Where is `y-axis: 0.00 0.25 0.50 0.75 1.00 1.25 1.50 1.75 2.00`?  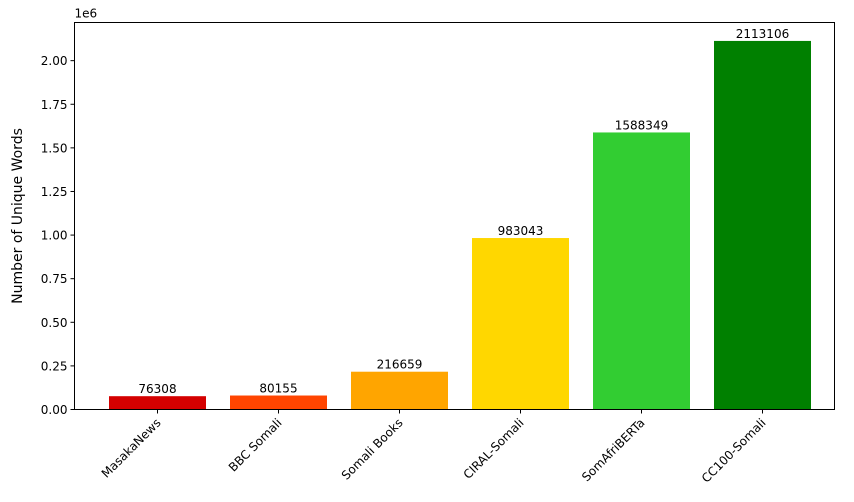
y-axis: 0.00 0.25 0.50 0.75 1.00 1.25 1.50 1.75 2.00 is located at coordinates (58, 235).